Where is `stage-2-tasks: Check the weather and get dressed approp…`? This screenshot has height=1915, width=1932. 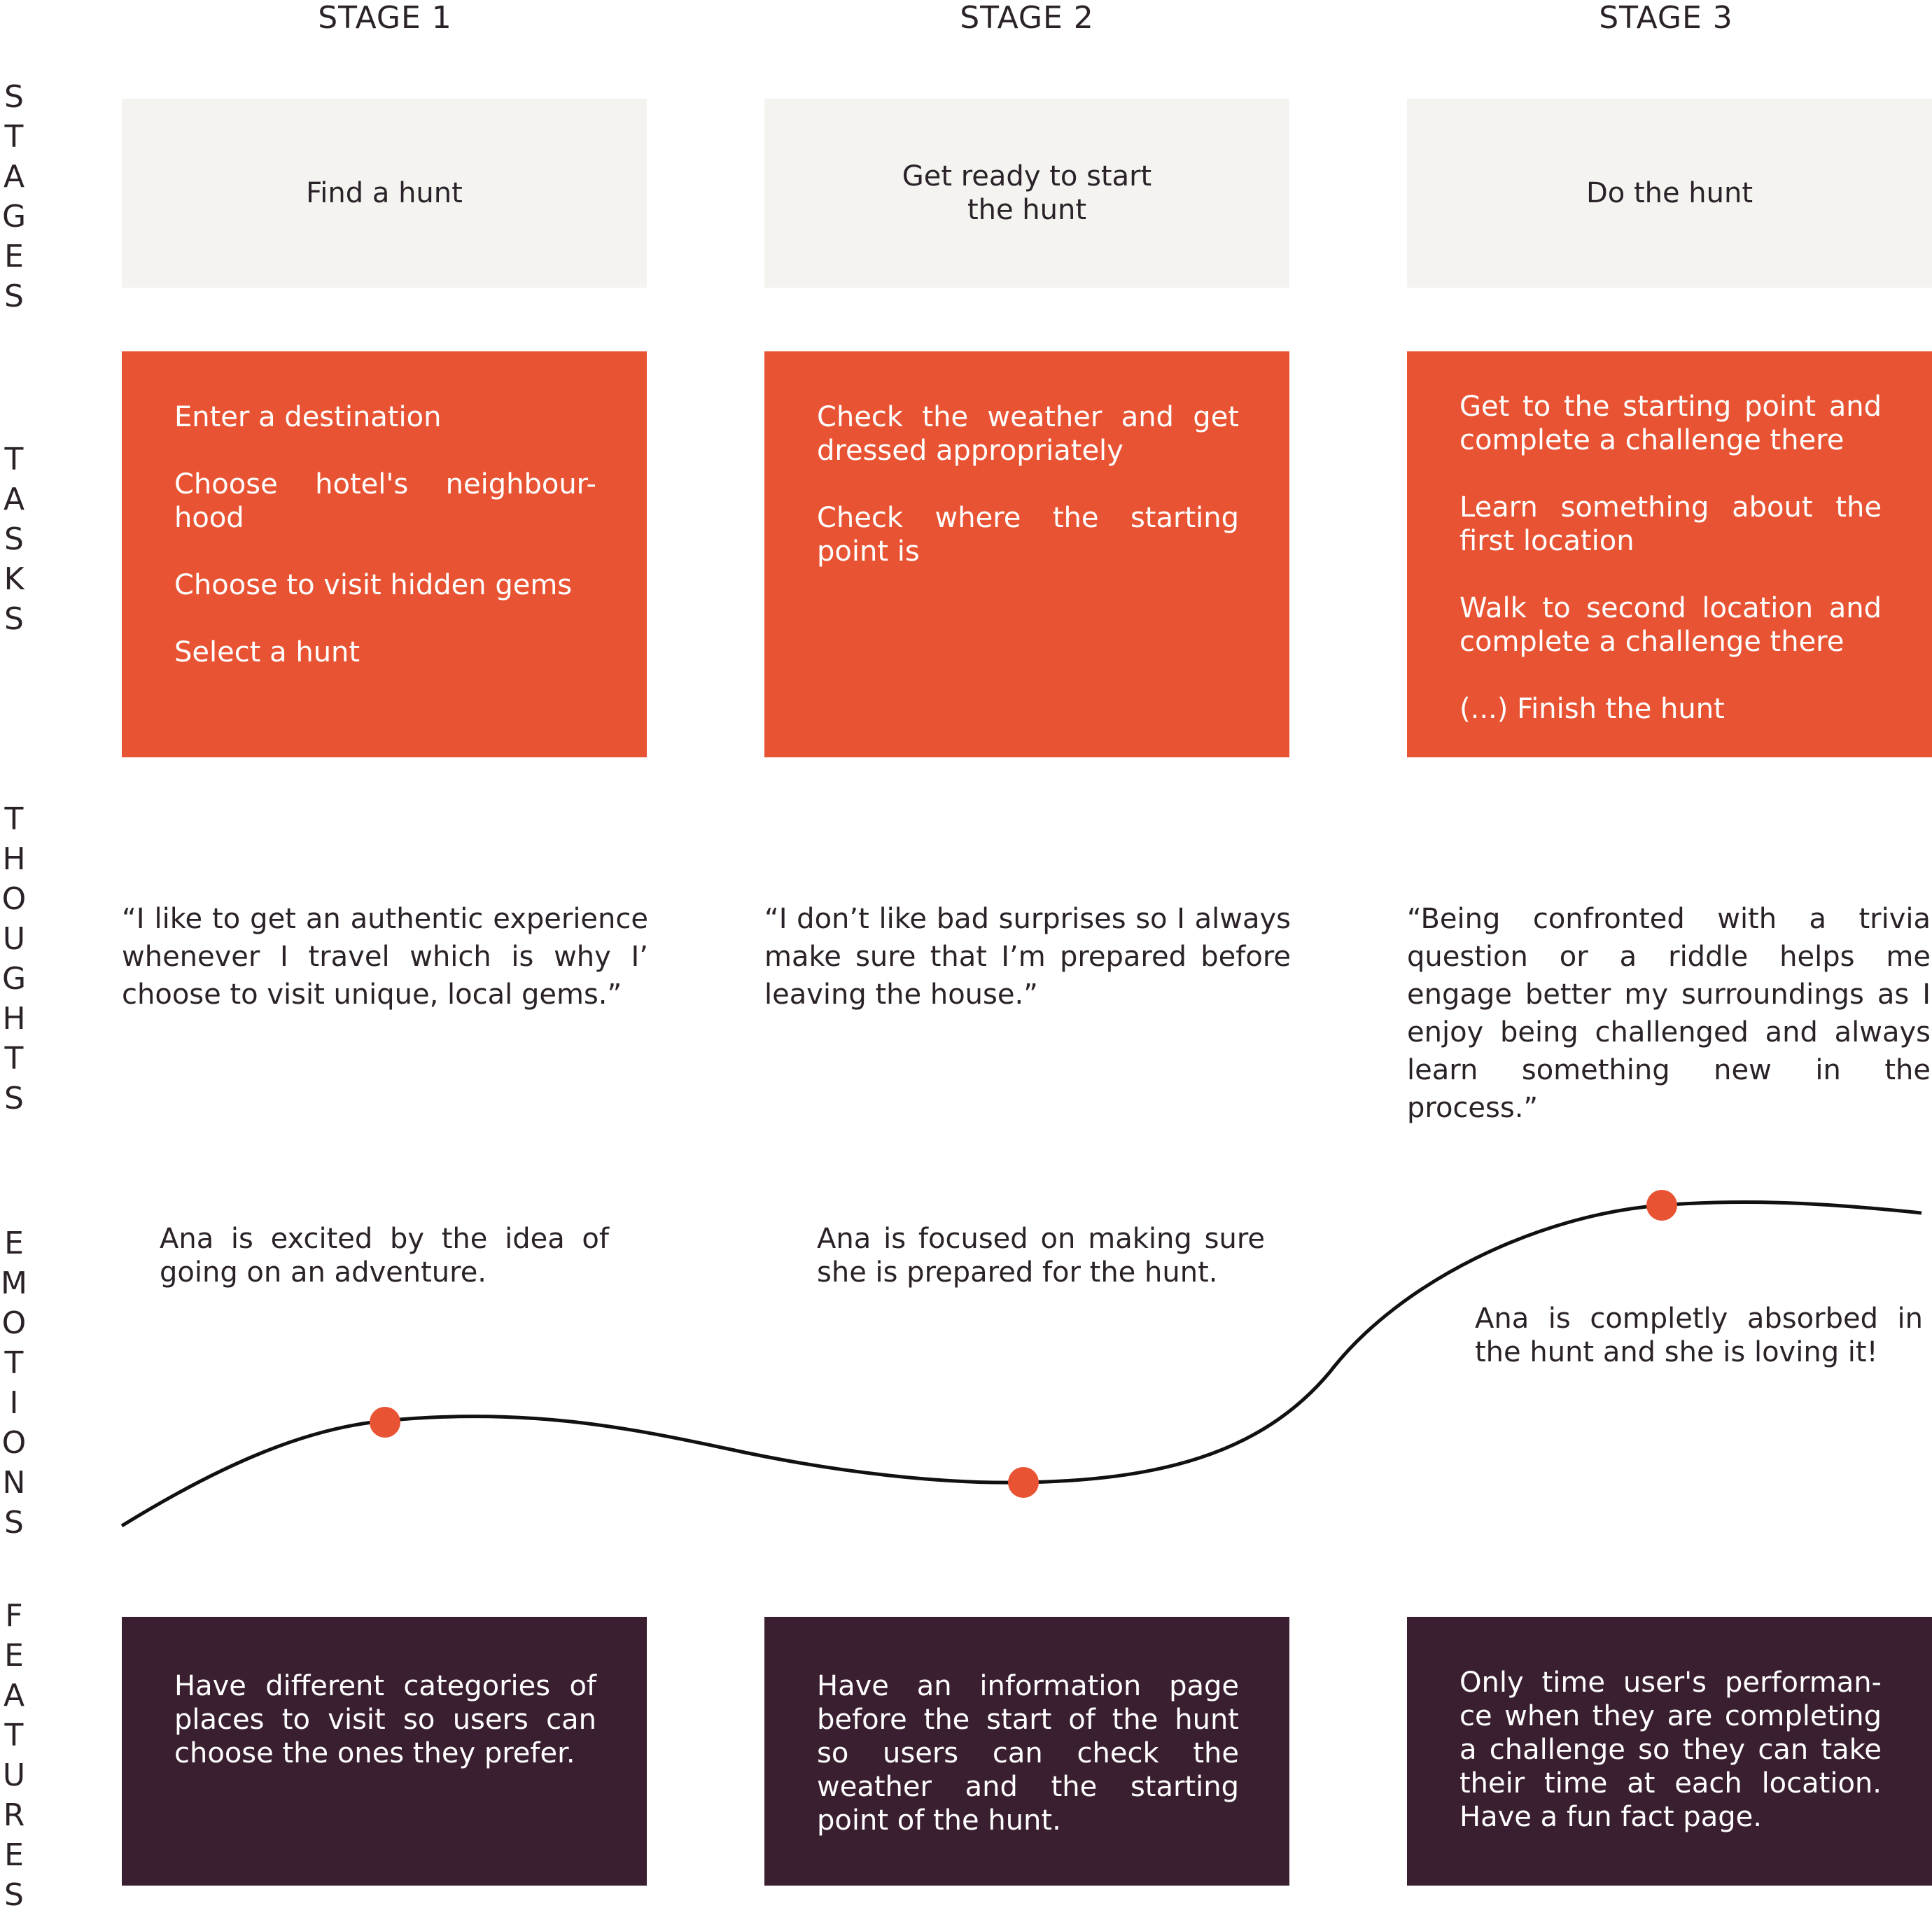 stage-2-tasks: Check the weather and get dressed approp… is located at coordinates (1026, 554).